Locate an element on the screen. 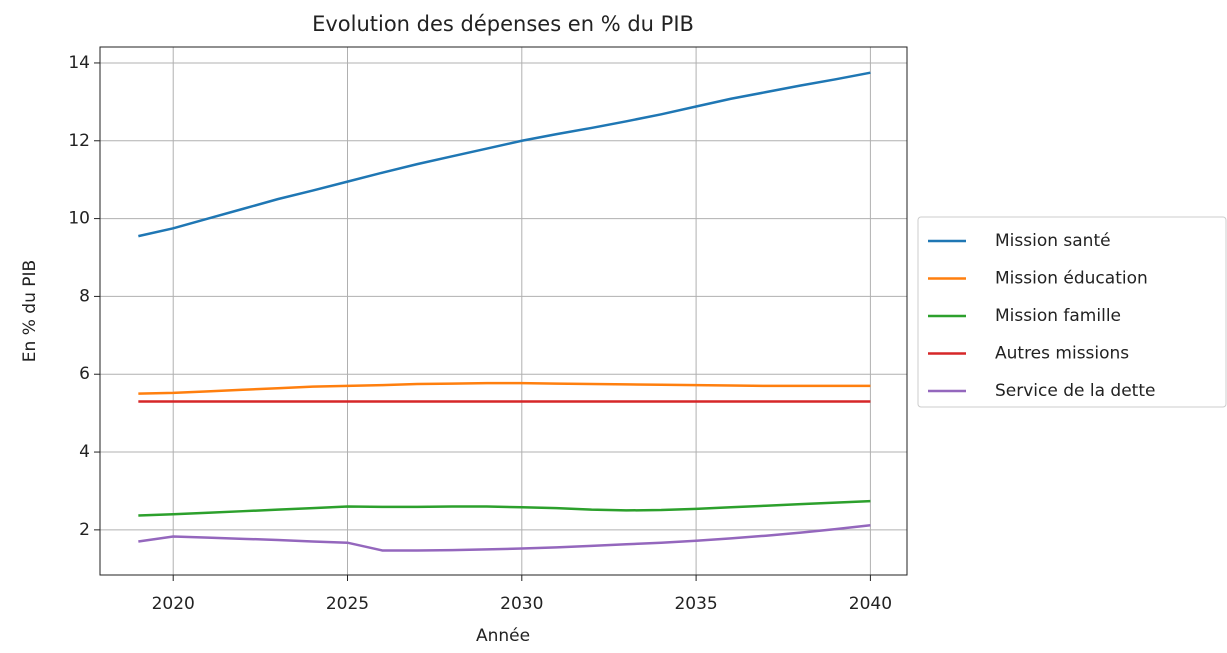 This screenshot has width=1227, height=653. x-tick-label: 2030 is located at coordinates (521, 604).